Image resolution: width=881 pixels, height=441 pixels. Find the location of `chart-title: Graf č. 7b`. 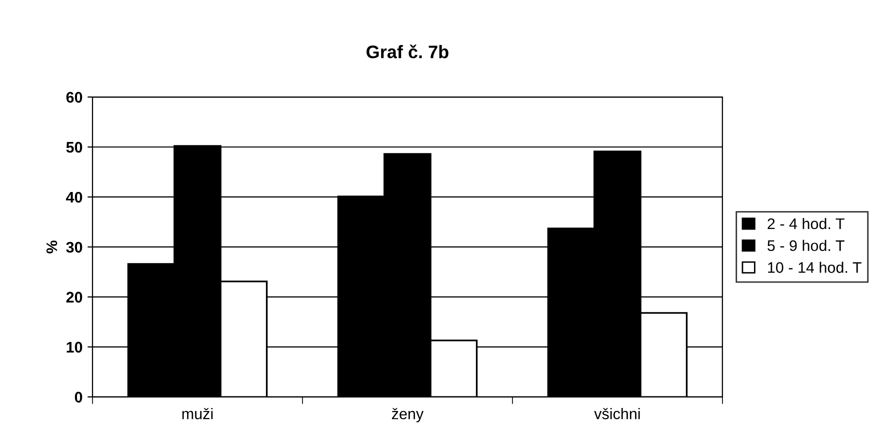

chart-title: Graf č. 7b is located at coordinates (407, 51).